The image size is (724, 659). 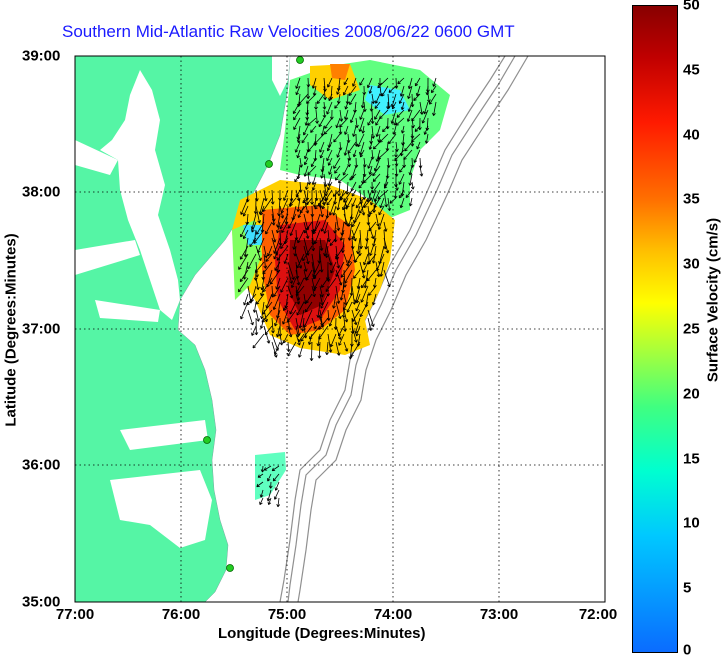 I want to click on colorbar-tick: 50, so click(x=691, y=7).